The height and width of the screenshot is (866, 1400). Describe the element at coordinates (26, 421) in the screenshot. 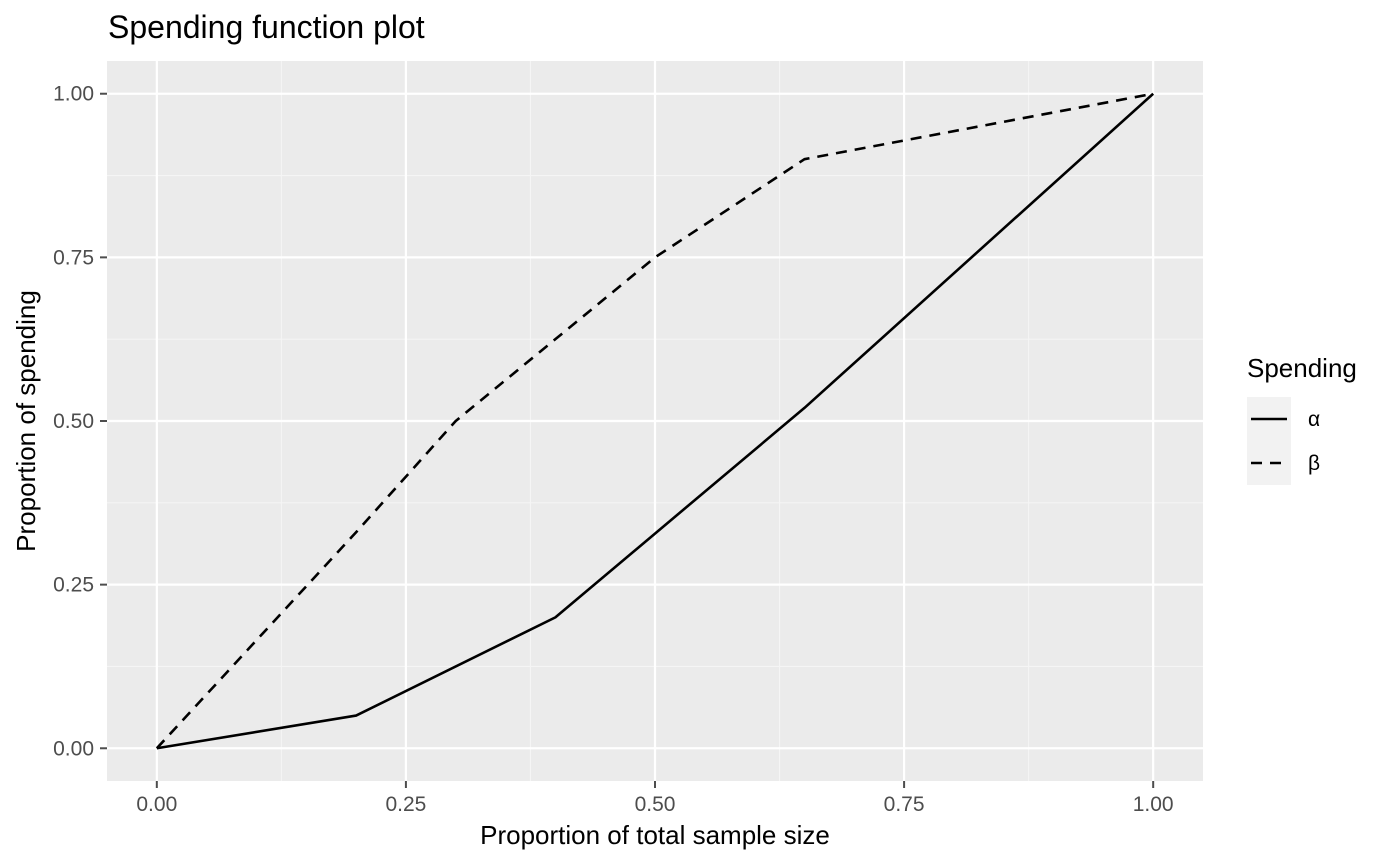

I see `y-axis-title: Proportion of spending` at that location.